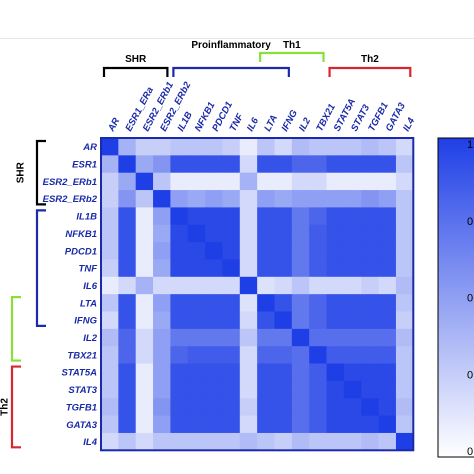  Describe the element at coordinates (127, 372) in the screenshot. I see `heatmap-cell-stat5a-esr1` at that location.